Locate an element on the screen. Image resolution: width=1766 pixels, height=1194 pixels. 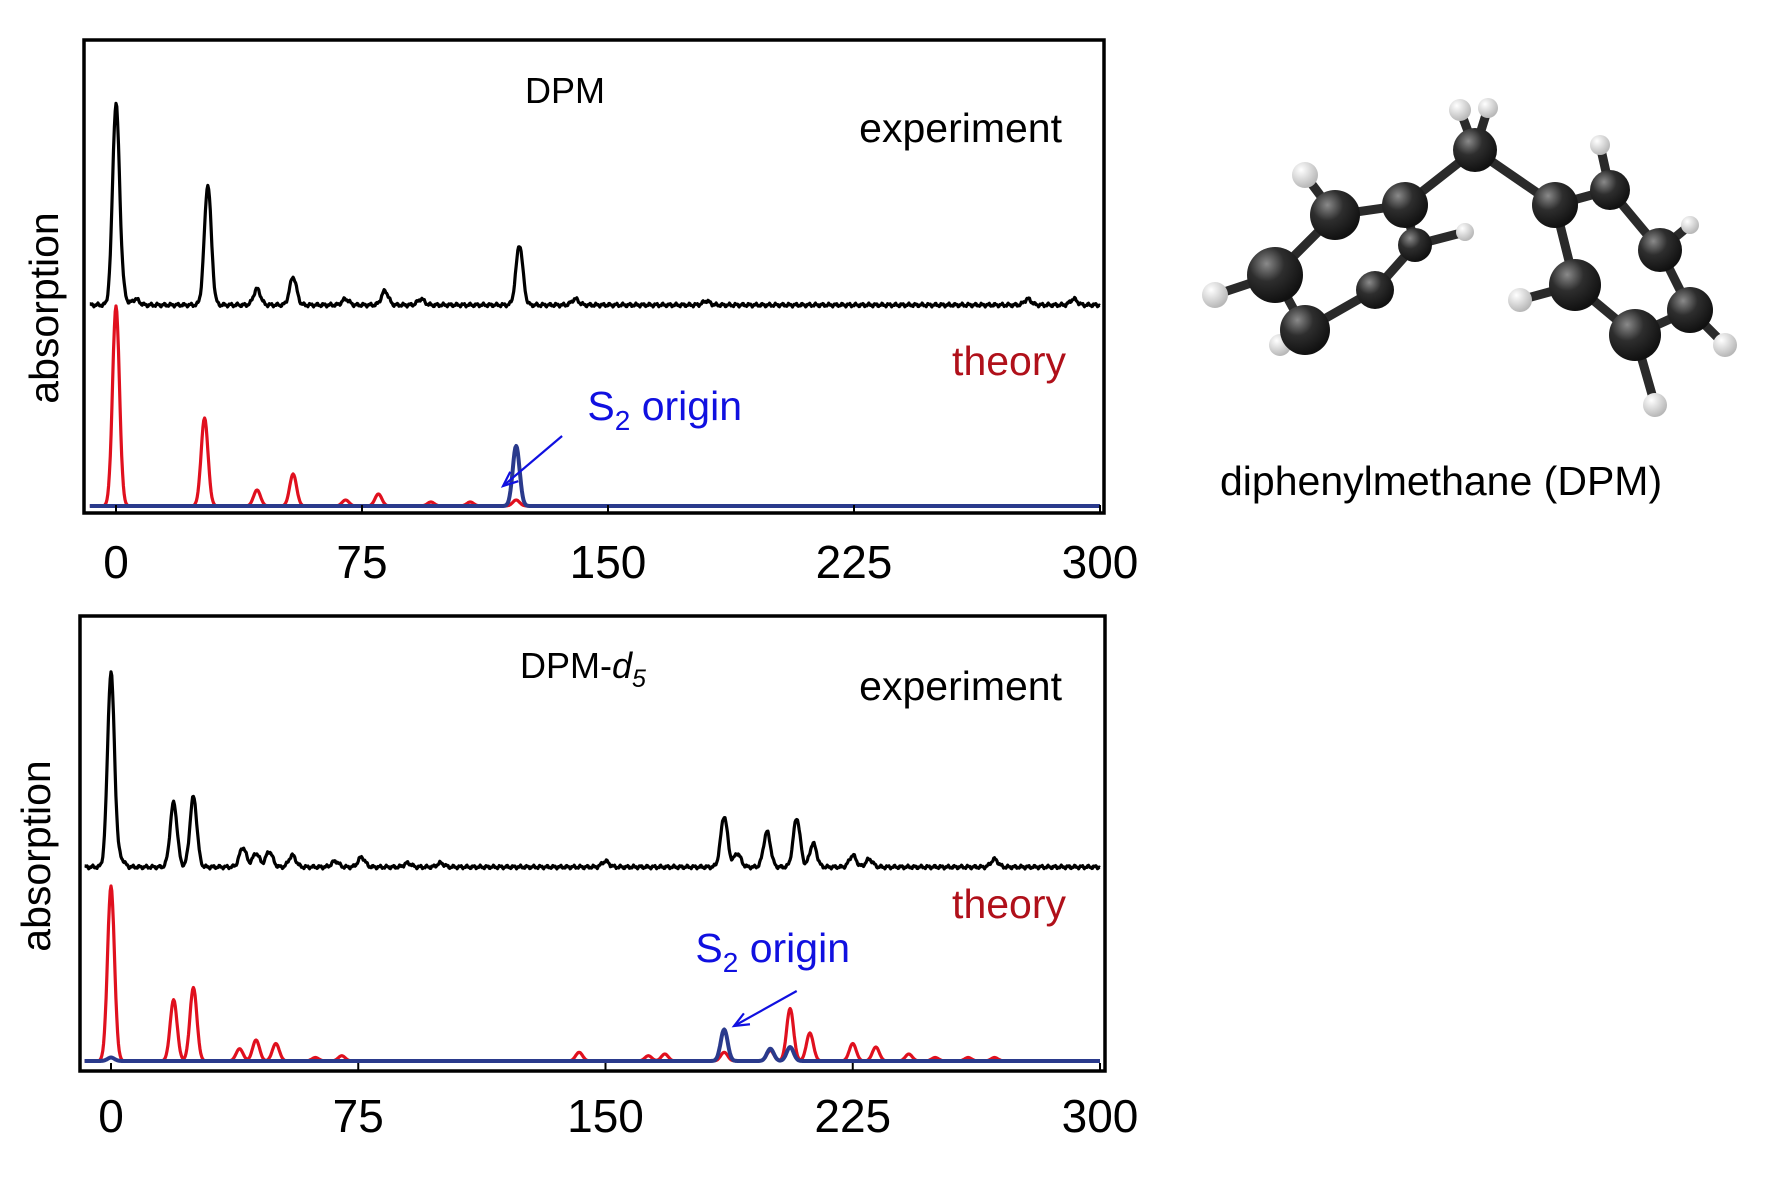
title-italic: d is located at coordinates (622, 665).